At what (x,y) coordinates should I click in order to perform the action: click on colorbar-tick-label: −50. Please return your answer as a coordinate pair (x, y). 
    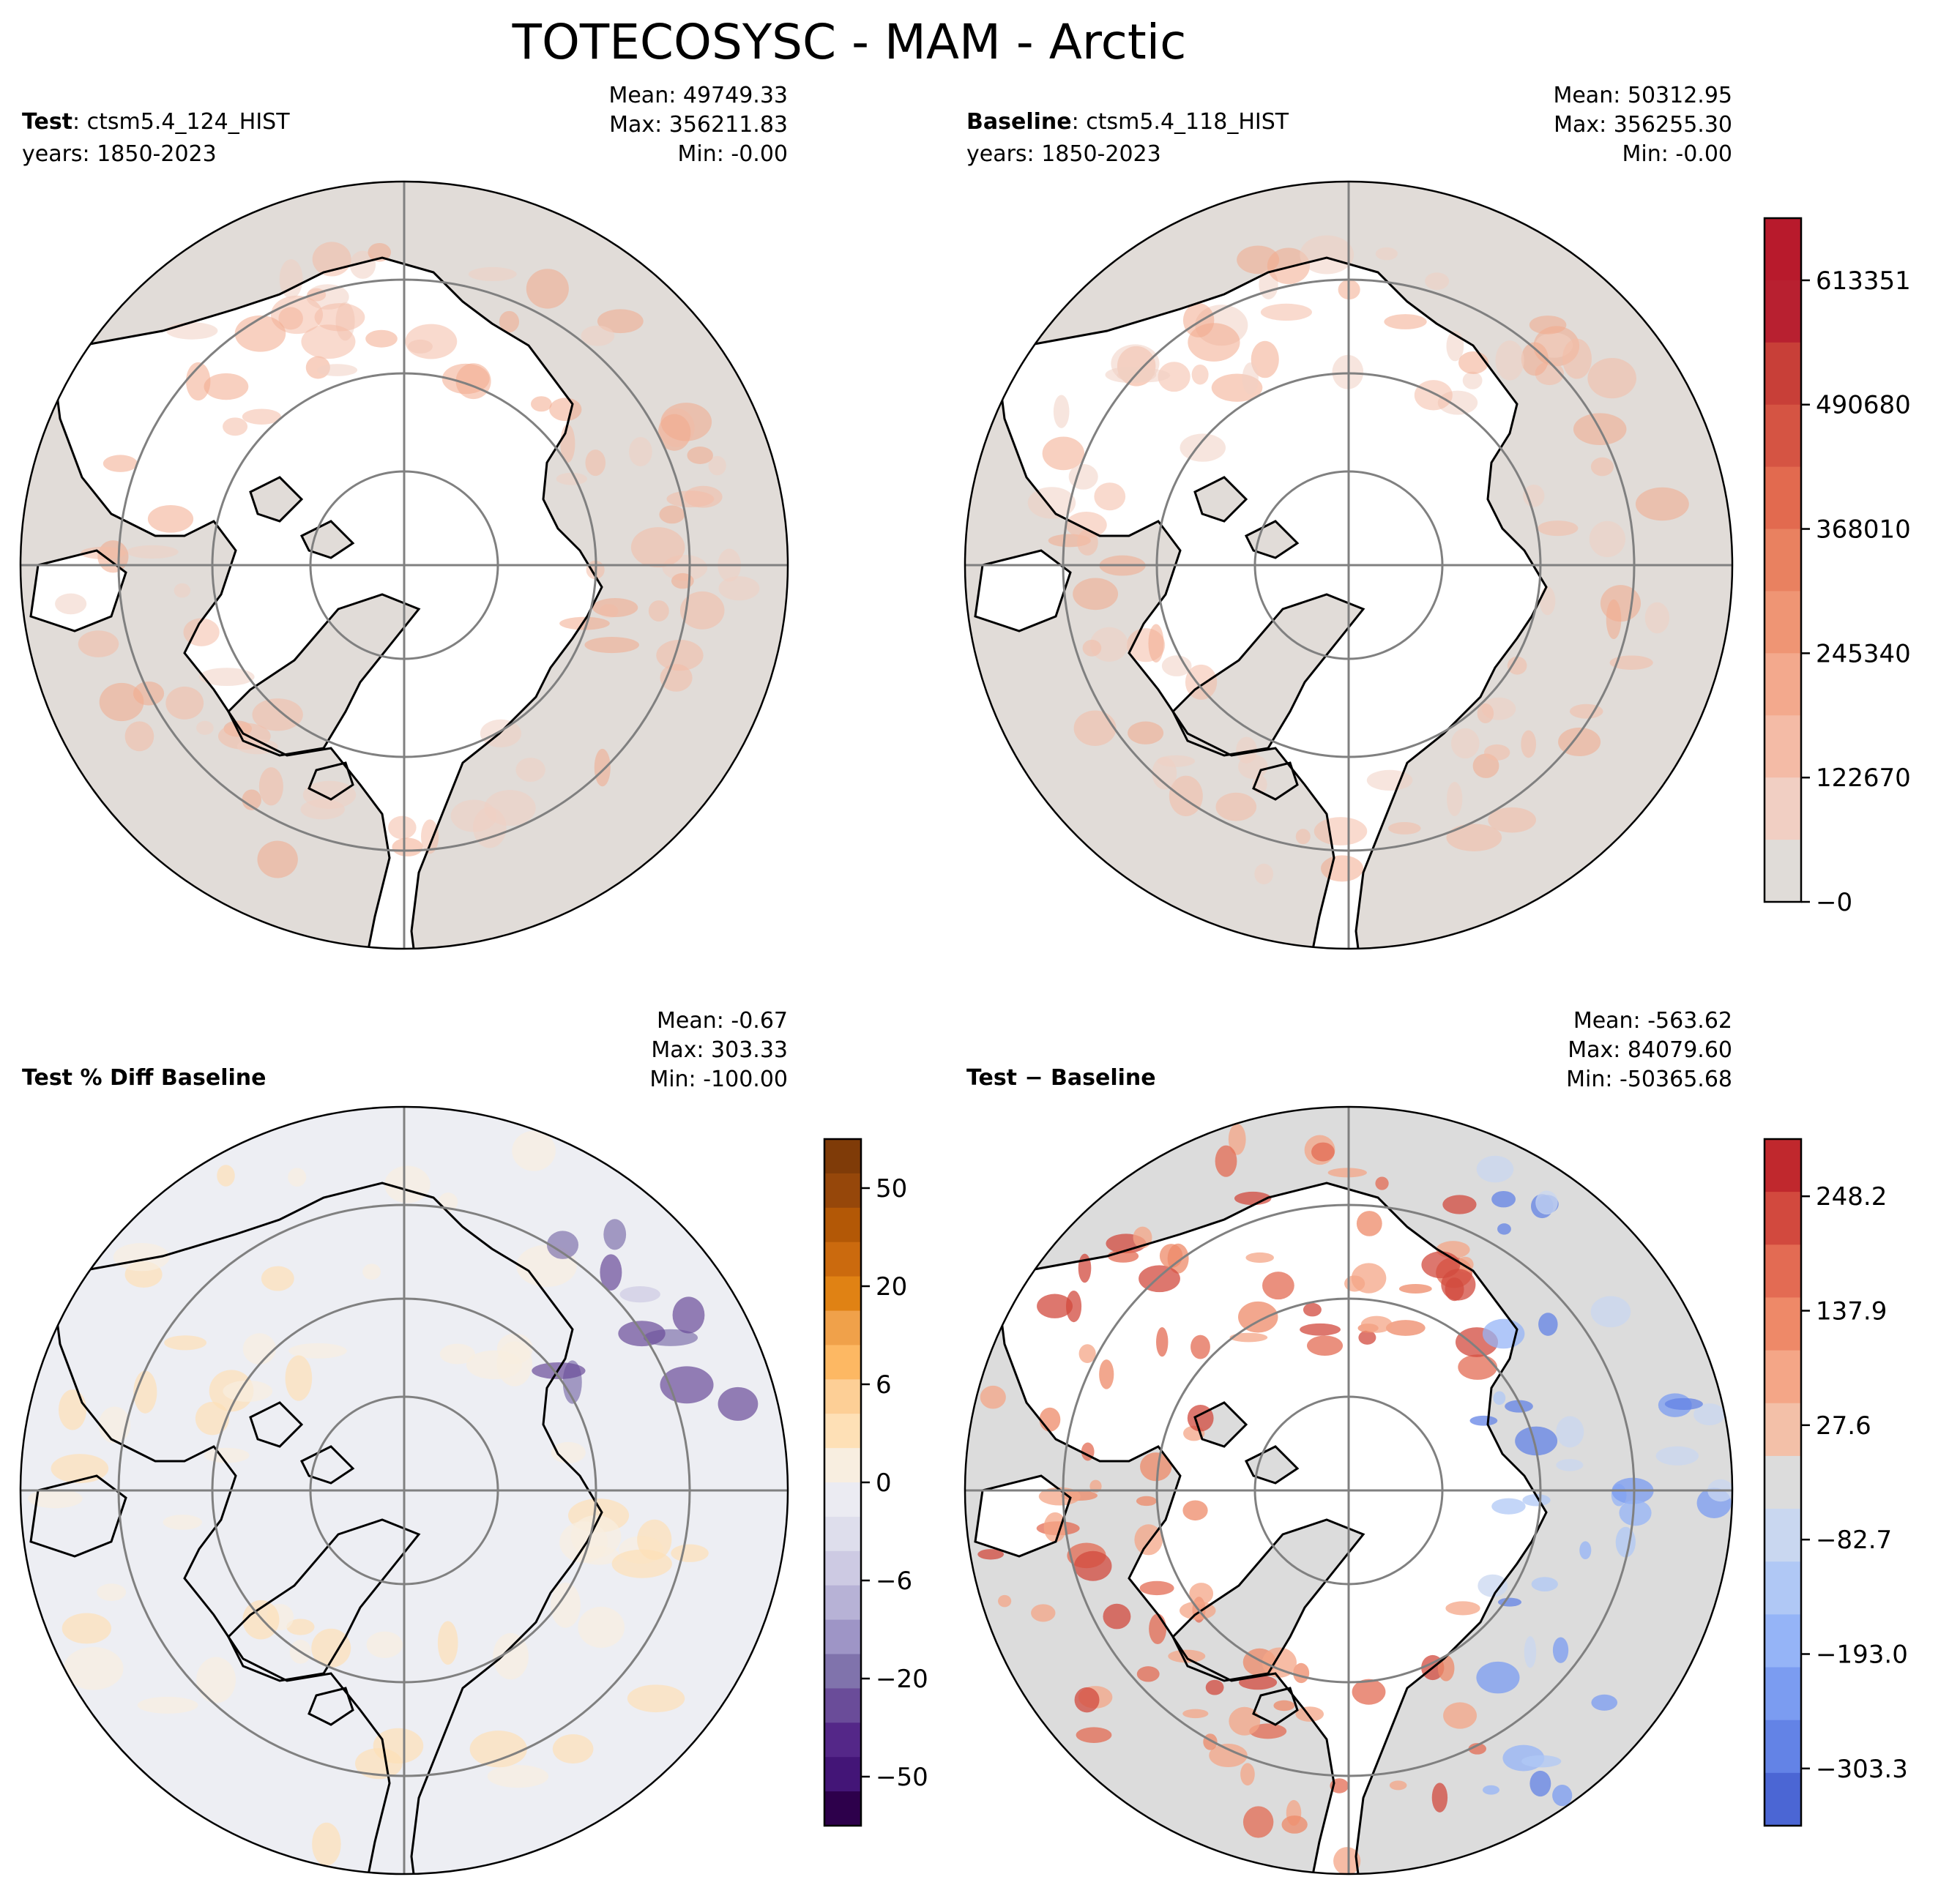
    Looking at the image, I should click on (902, 1777).